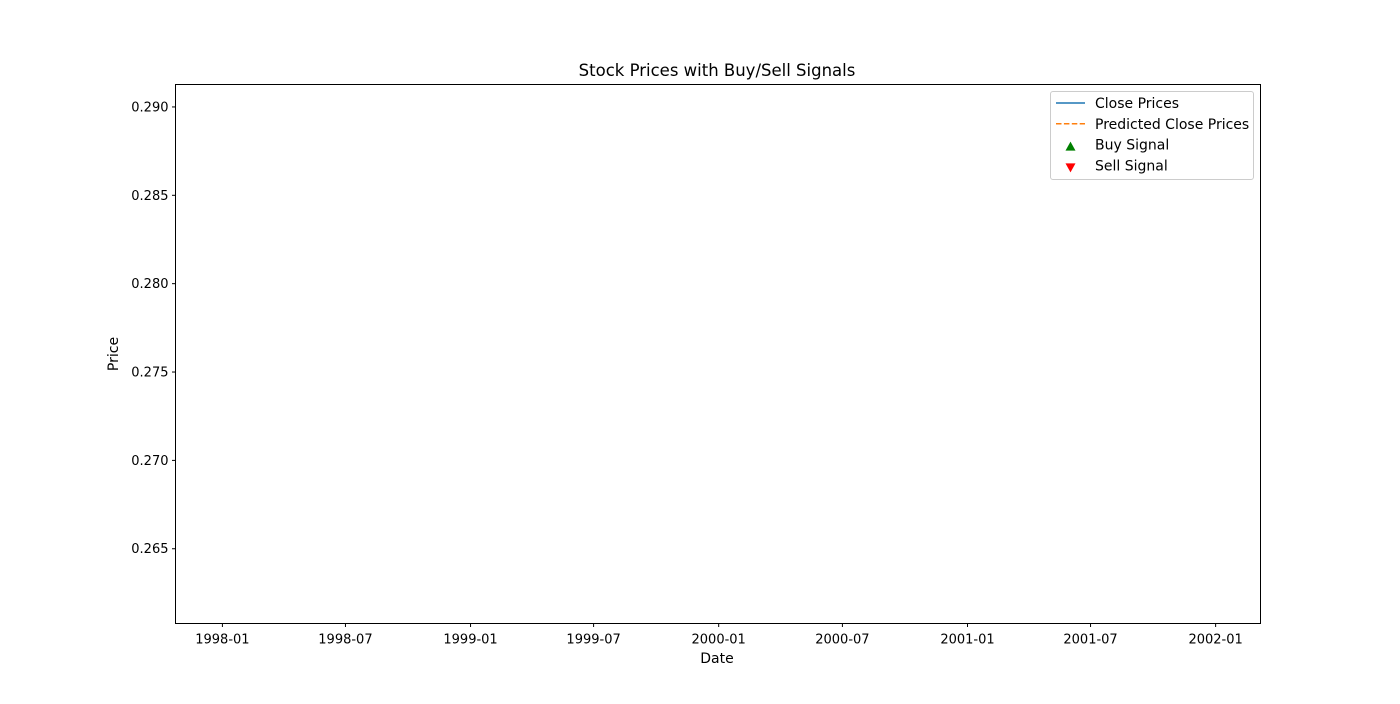 The width and height of the screenshot is (1400, 704). Describe the element at coordinates (149, 107) in the screenshot. I see `y-tick-label: 0.290` at that location.